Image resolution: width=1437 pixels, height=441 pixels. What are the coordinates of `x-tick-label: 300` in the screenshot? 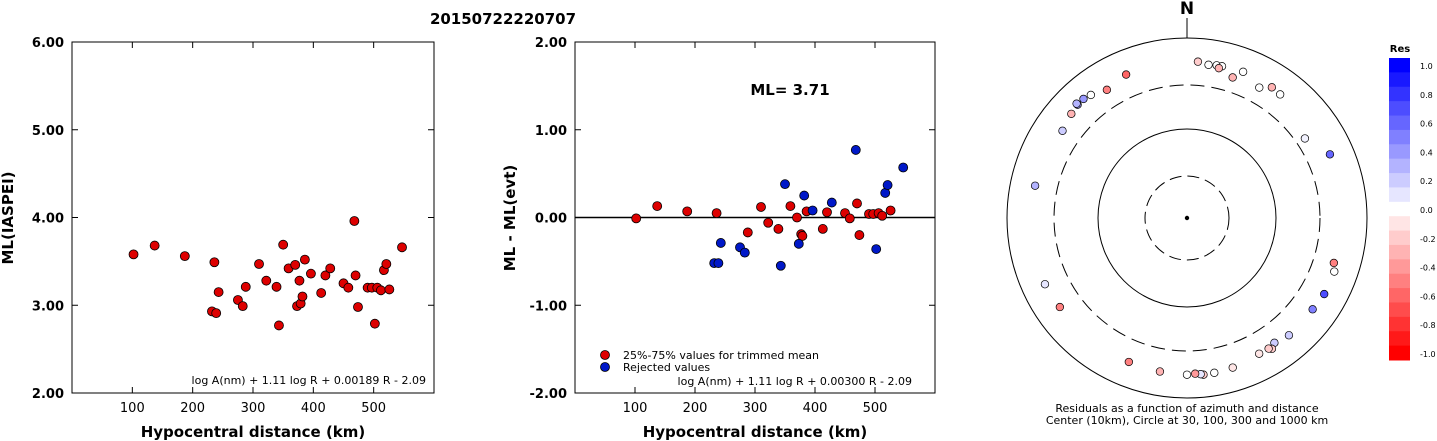 It's located at (755, 408).